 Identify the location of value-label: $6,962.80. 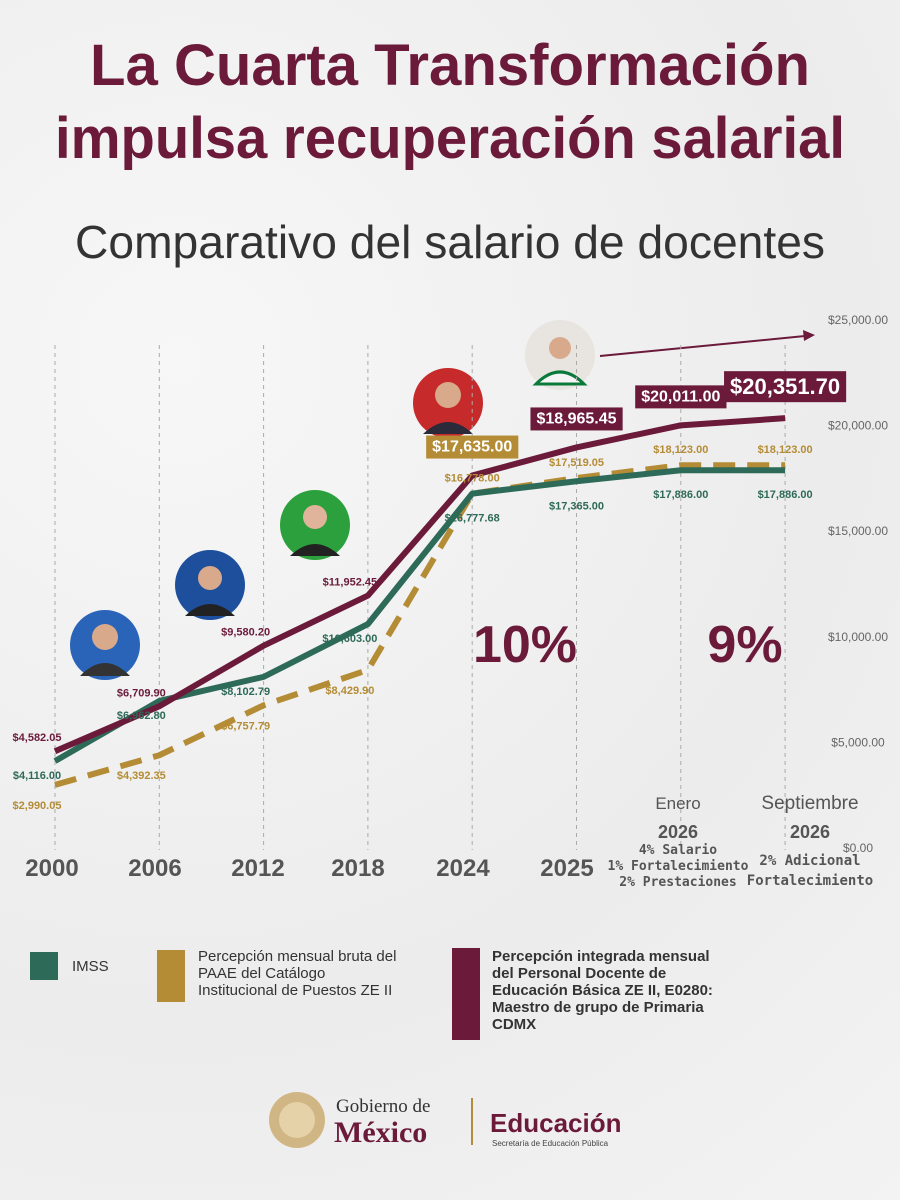
(141, 716).